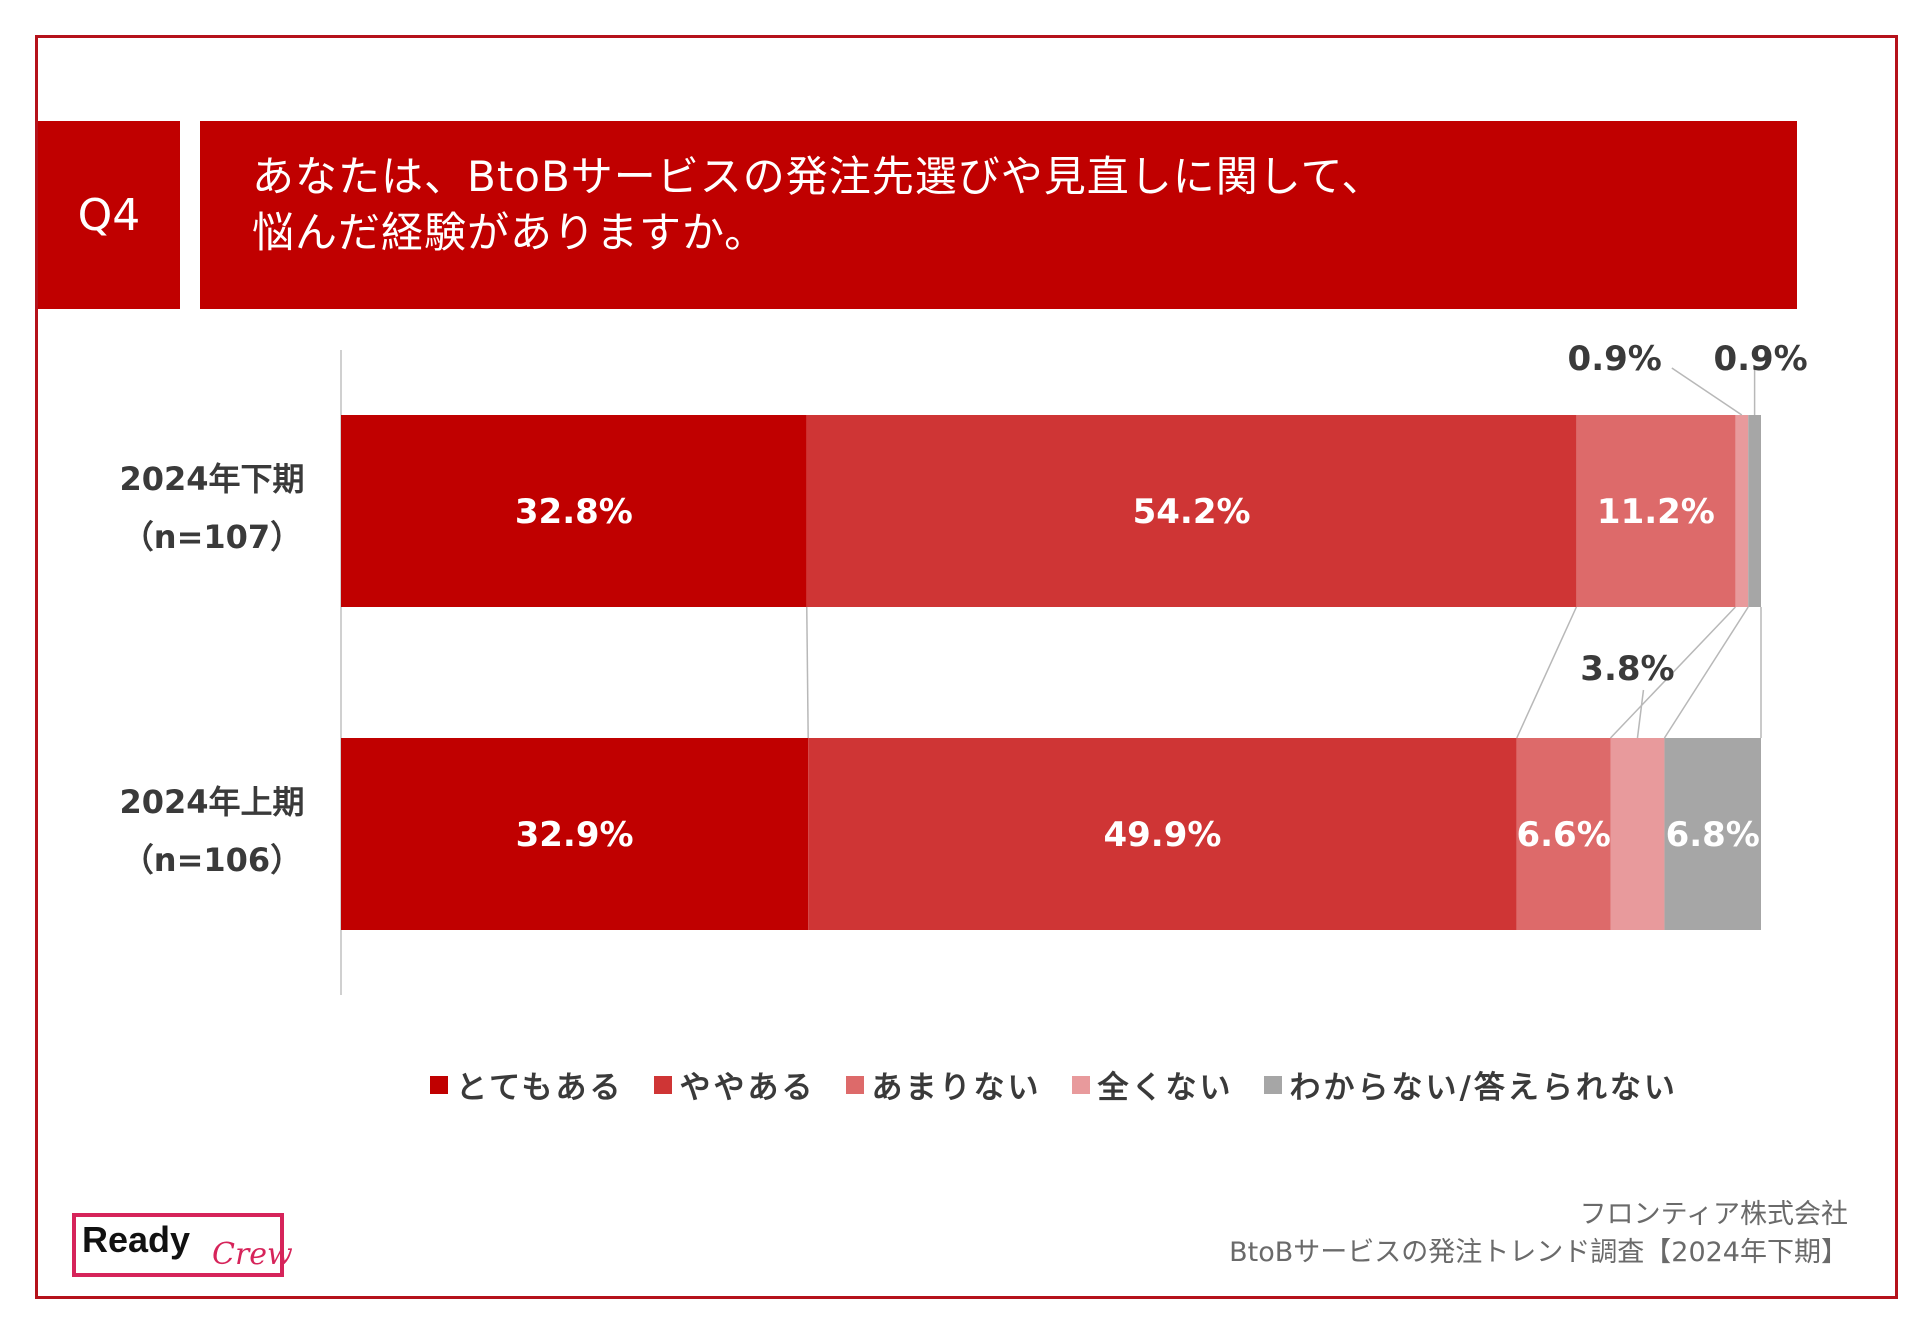 The width and height of the screenshot is (1920, 1329). I want to click on data-label: 54.2%, so click(1192, 512).